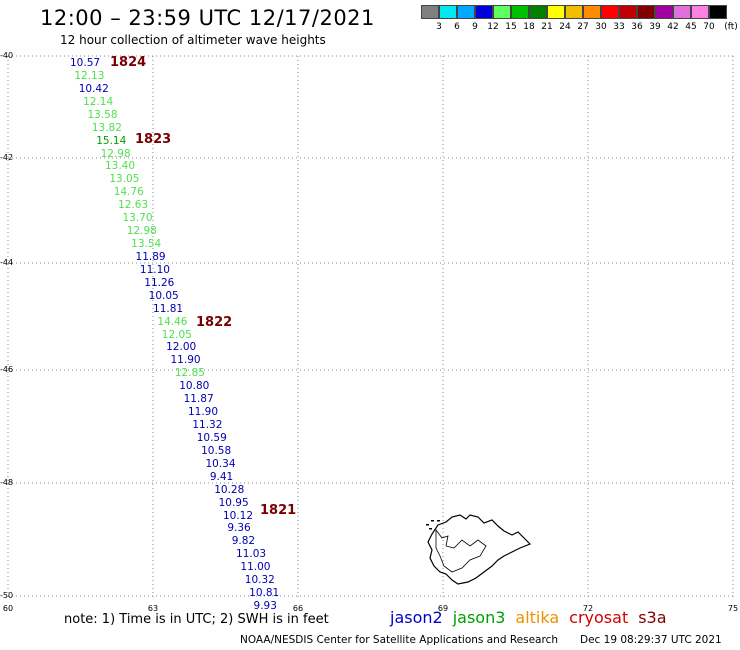  I want to click on time-label: 1824, so click(128, 62).